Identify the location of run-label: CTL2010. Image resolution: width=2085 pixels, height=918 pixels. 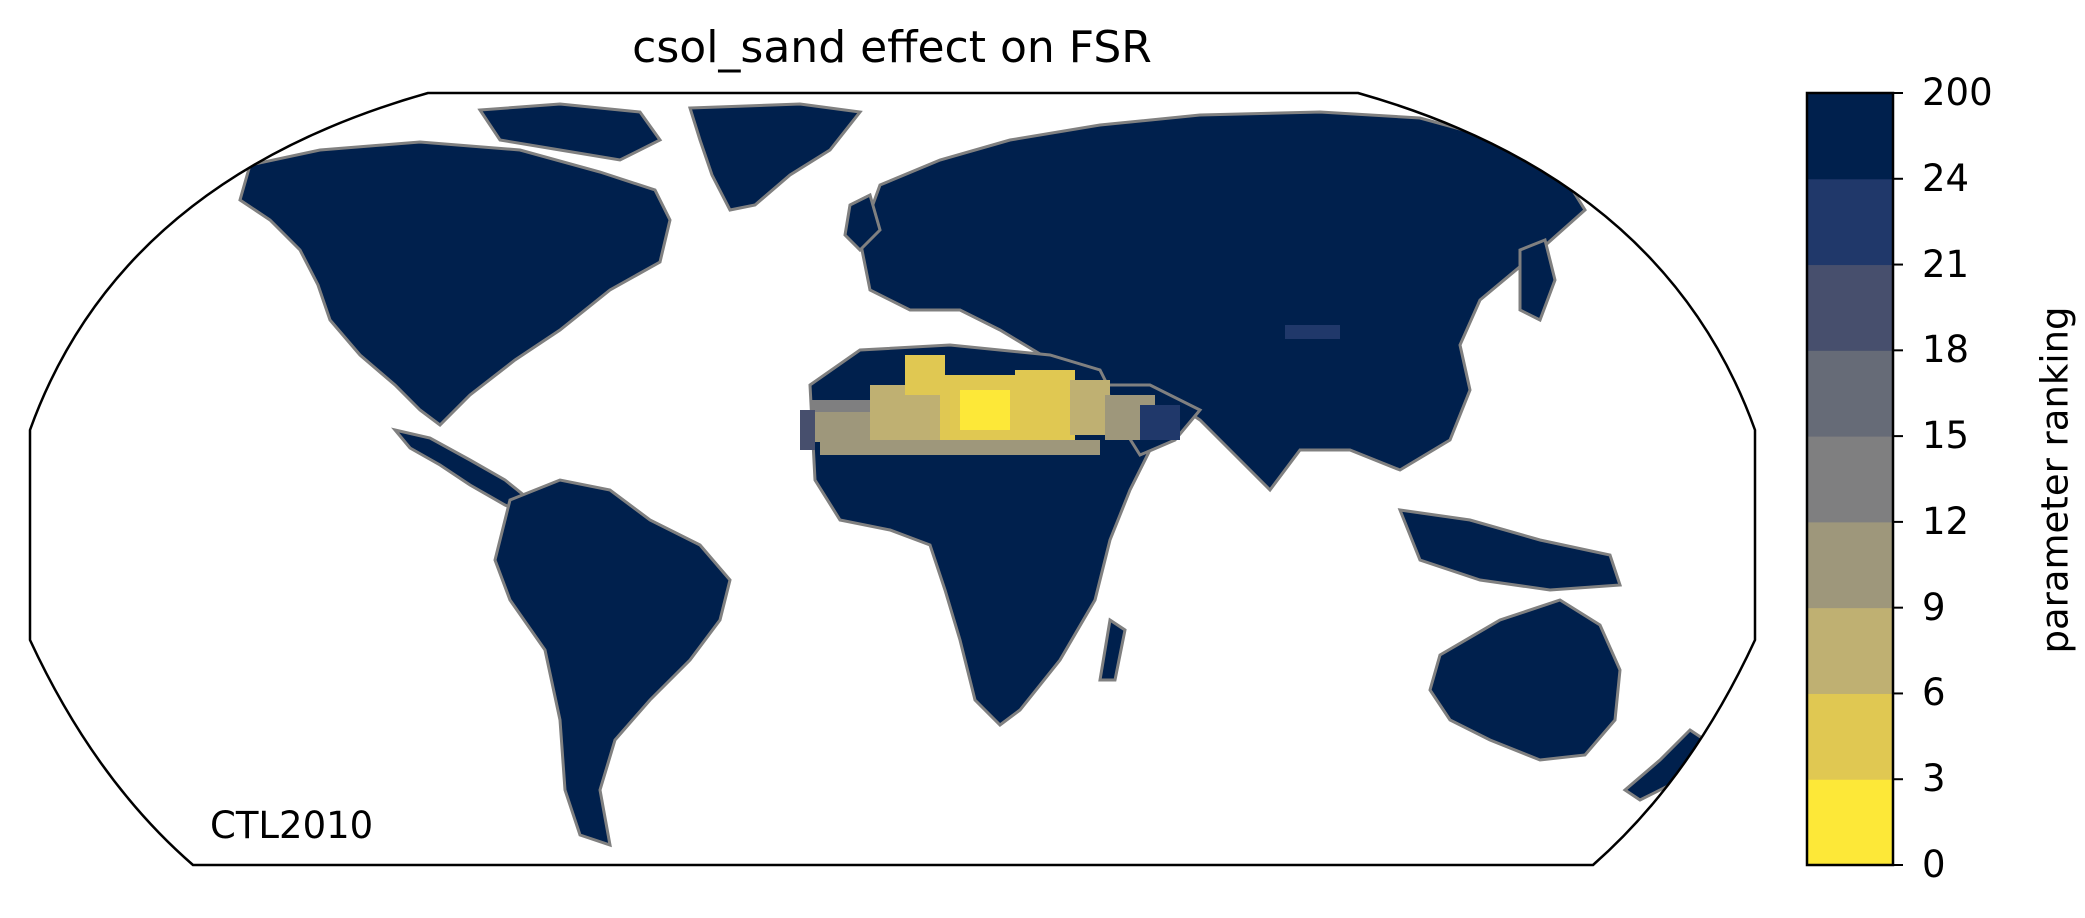
(292, 825).